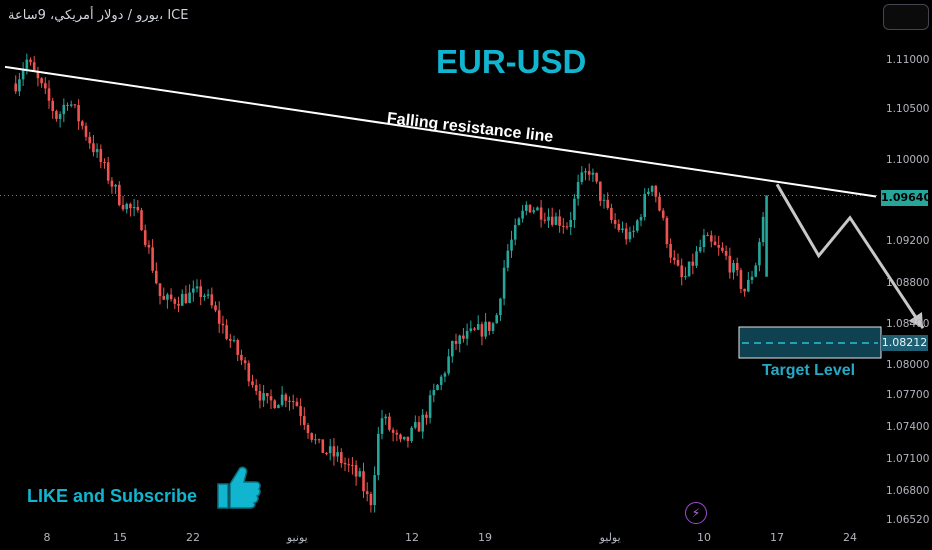  What do you see at coordinates (451, 537) in the screenshot?
I see `time-axis: 8 15 22 يونيو 12 19 يوليو 10 17 24` at bounding box center [451, 537].